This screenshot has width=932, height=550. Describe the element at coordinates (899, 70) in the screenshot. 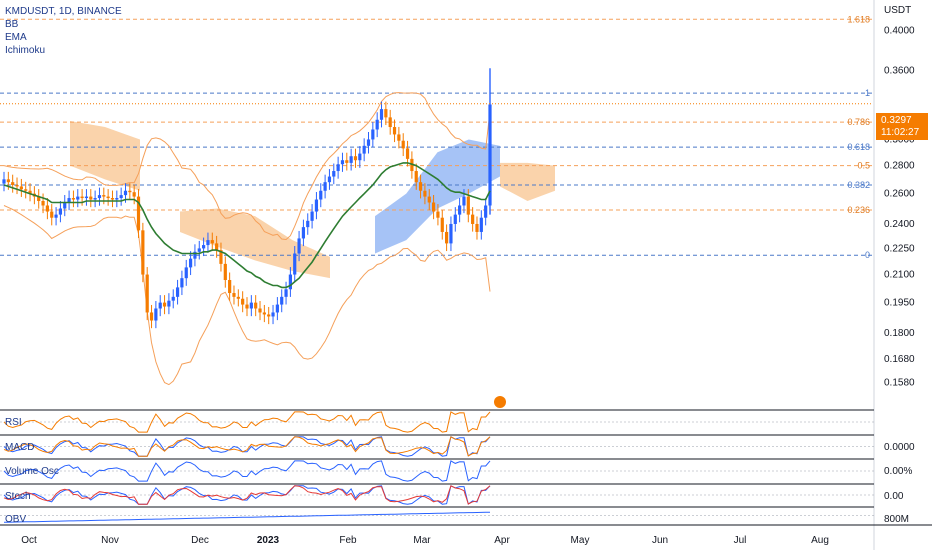

I see `price-tick-label: 0.3600` at that location.